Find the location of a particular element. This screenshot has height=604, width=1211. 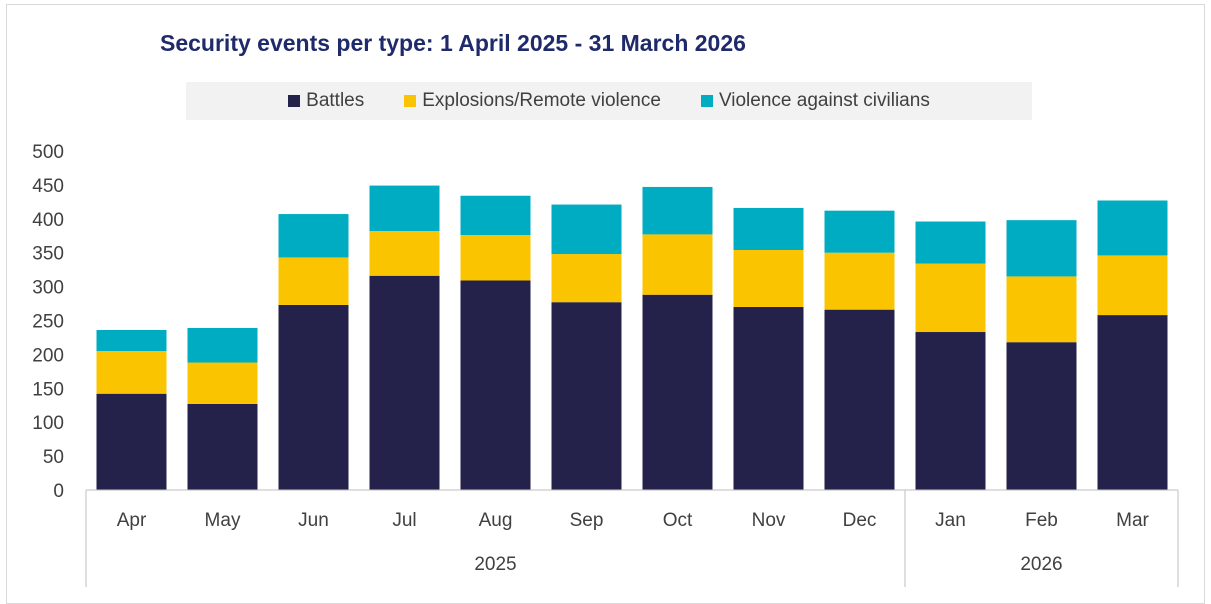

bar-battles-jul is located at coordinates (404, 382).